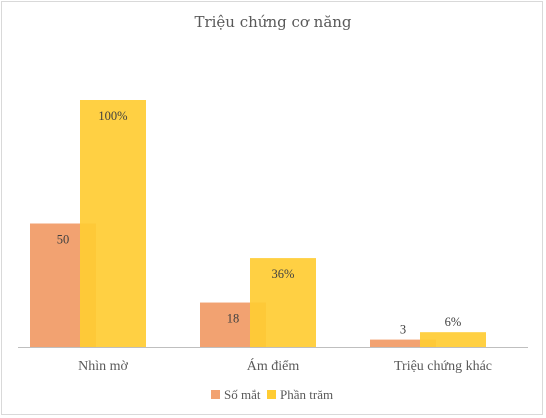 This screenshot has height=418, width=546. Describe the element at coordinates (453, 339) in the screenshot. I see `bar-phan-tram-trieu-chung-khac` at that location.